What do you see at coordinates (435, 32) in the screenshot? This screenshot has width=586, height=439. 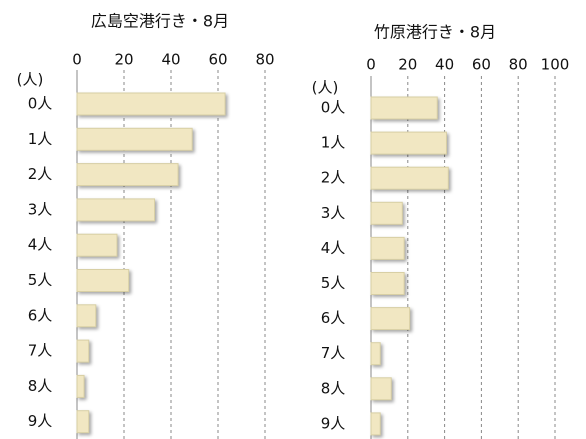 I see `chart-title: 竹原港行き・8月` at bounding box center [435, 32].